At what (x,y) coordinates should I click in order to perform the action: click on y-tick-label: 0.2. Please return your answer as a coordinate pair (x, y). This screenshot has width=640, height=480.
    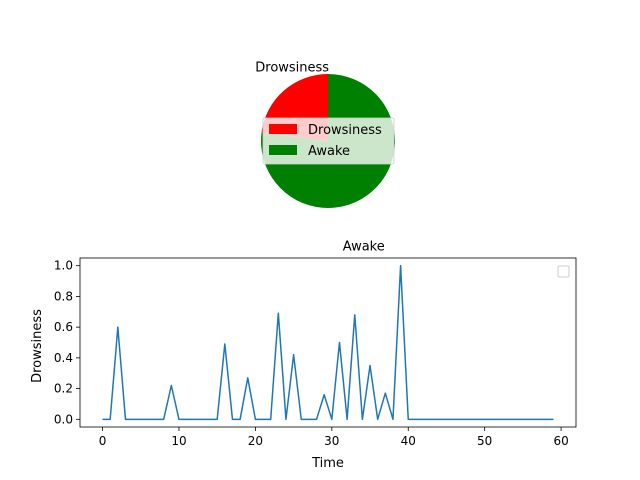
    Looking at the image, I should click on (63, 389).